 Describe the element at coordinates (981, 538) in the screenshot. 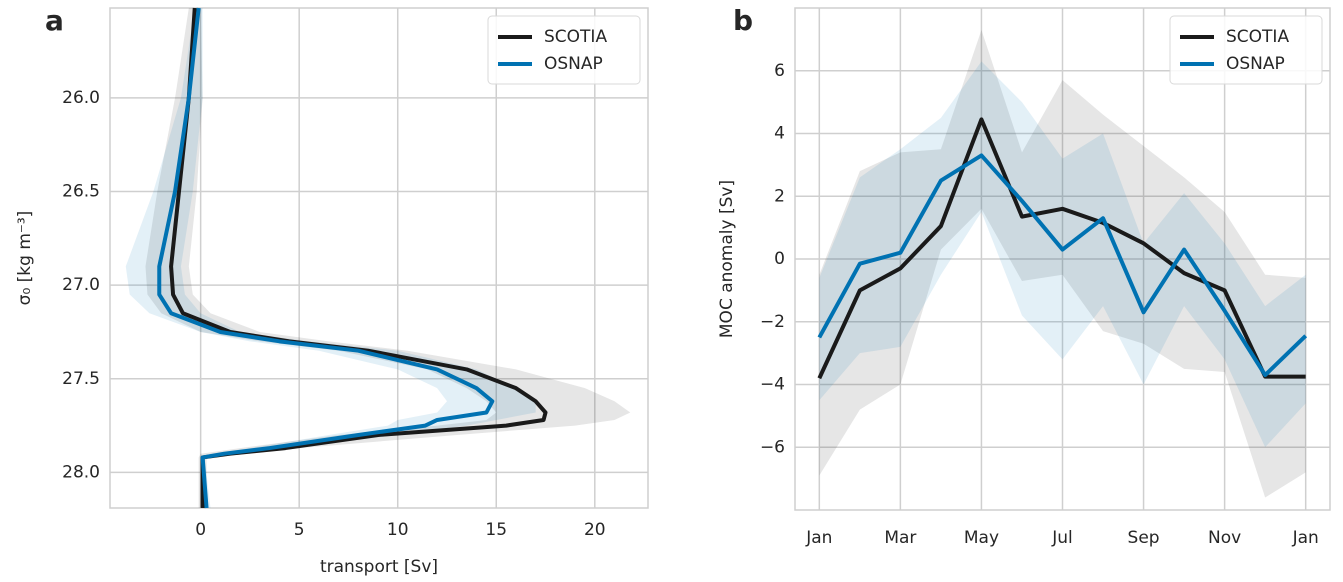

I see `x-tick-label: May` at that location.